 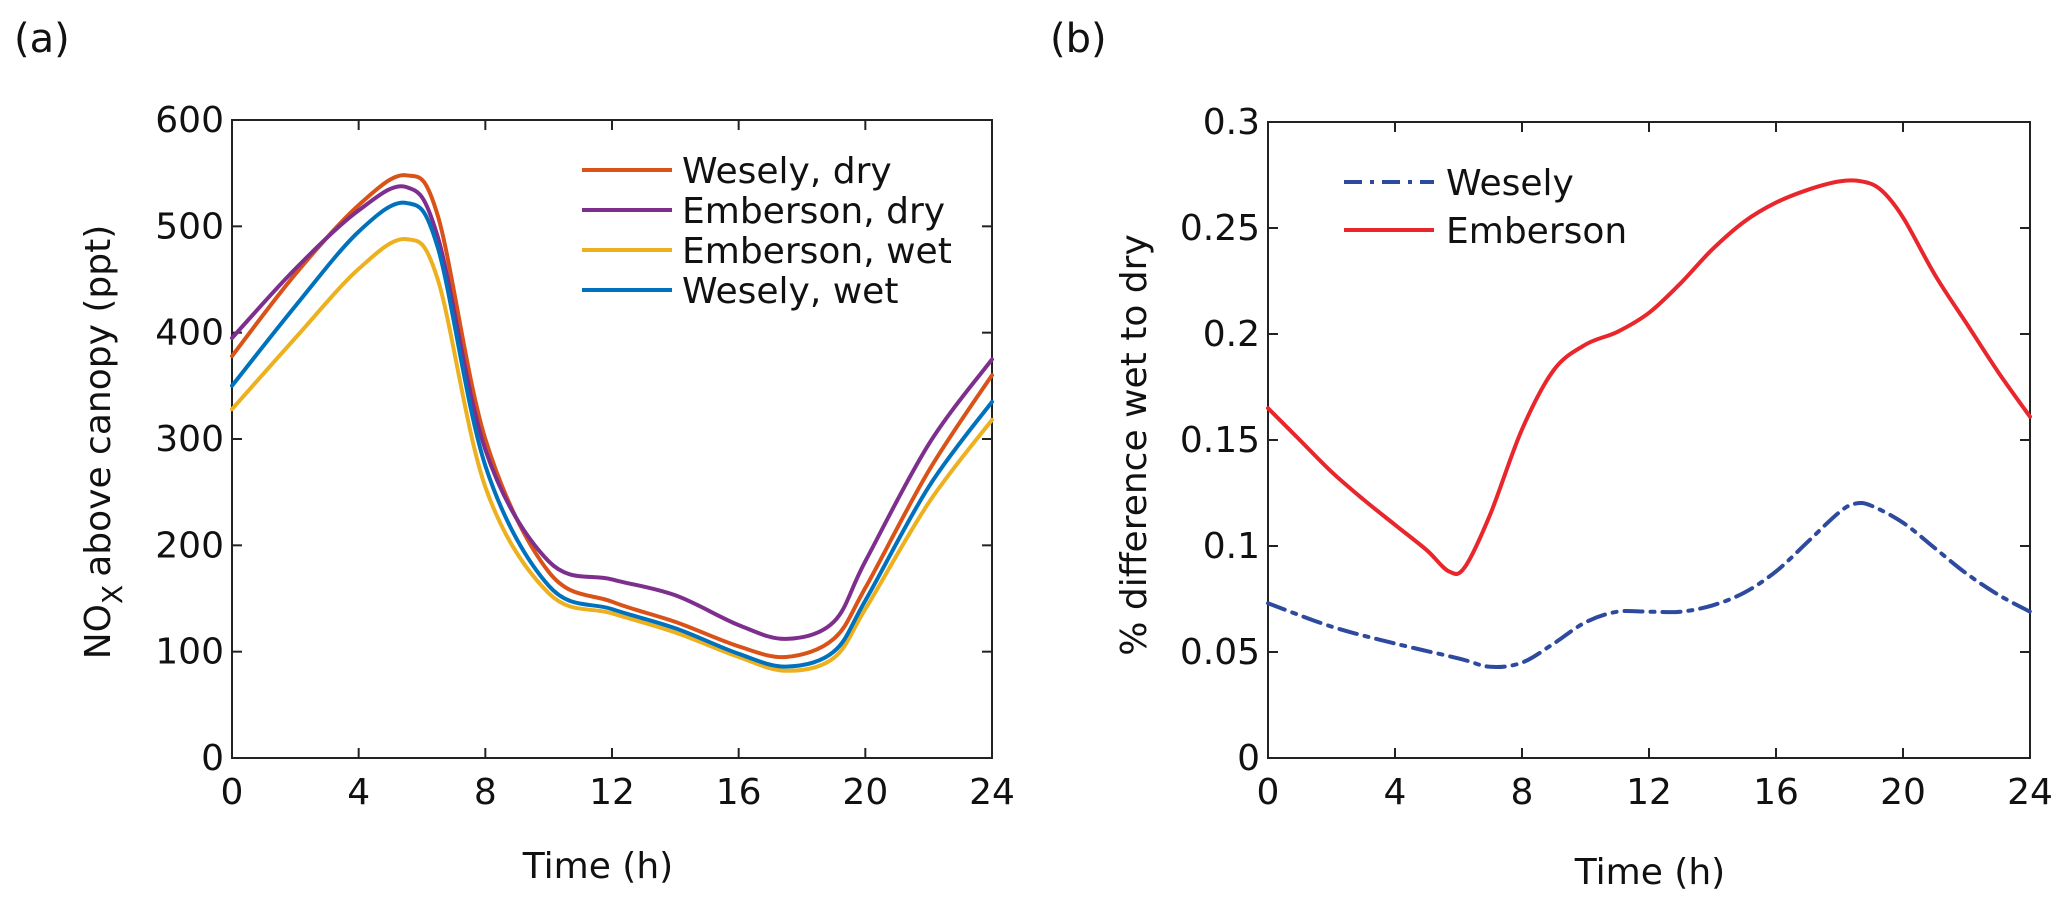 I want to click on panel-a-legend-label-emberson-wet: Emberson, wet, so click(x=817, y=251).